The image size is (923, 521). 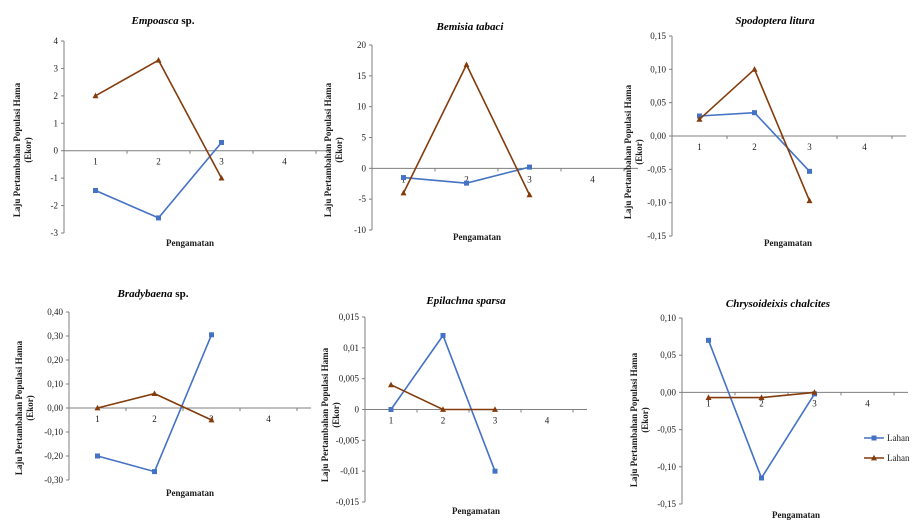 What do you see at coordinates (53, 480) in the screenshot?
I see `y-tick-label: -0,30` at bounding box center [53, 480].